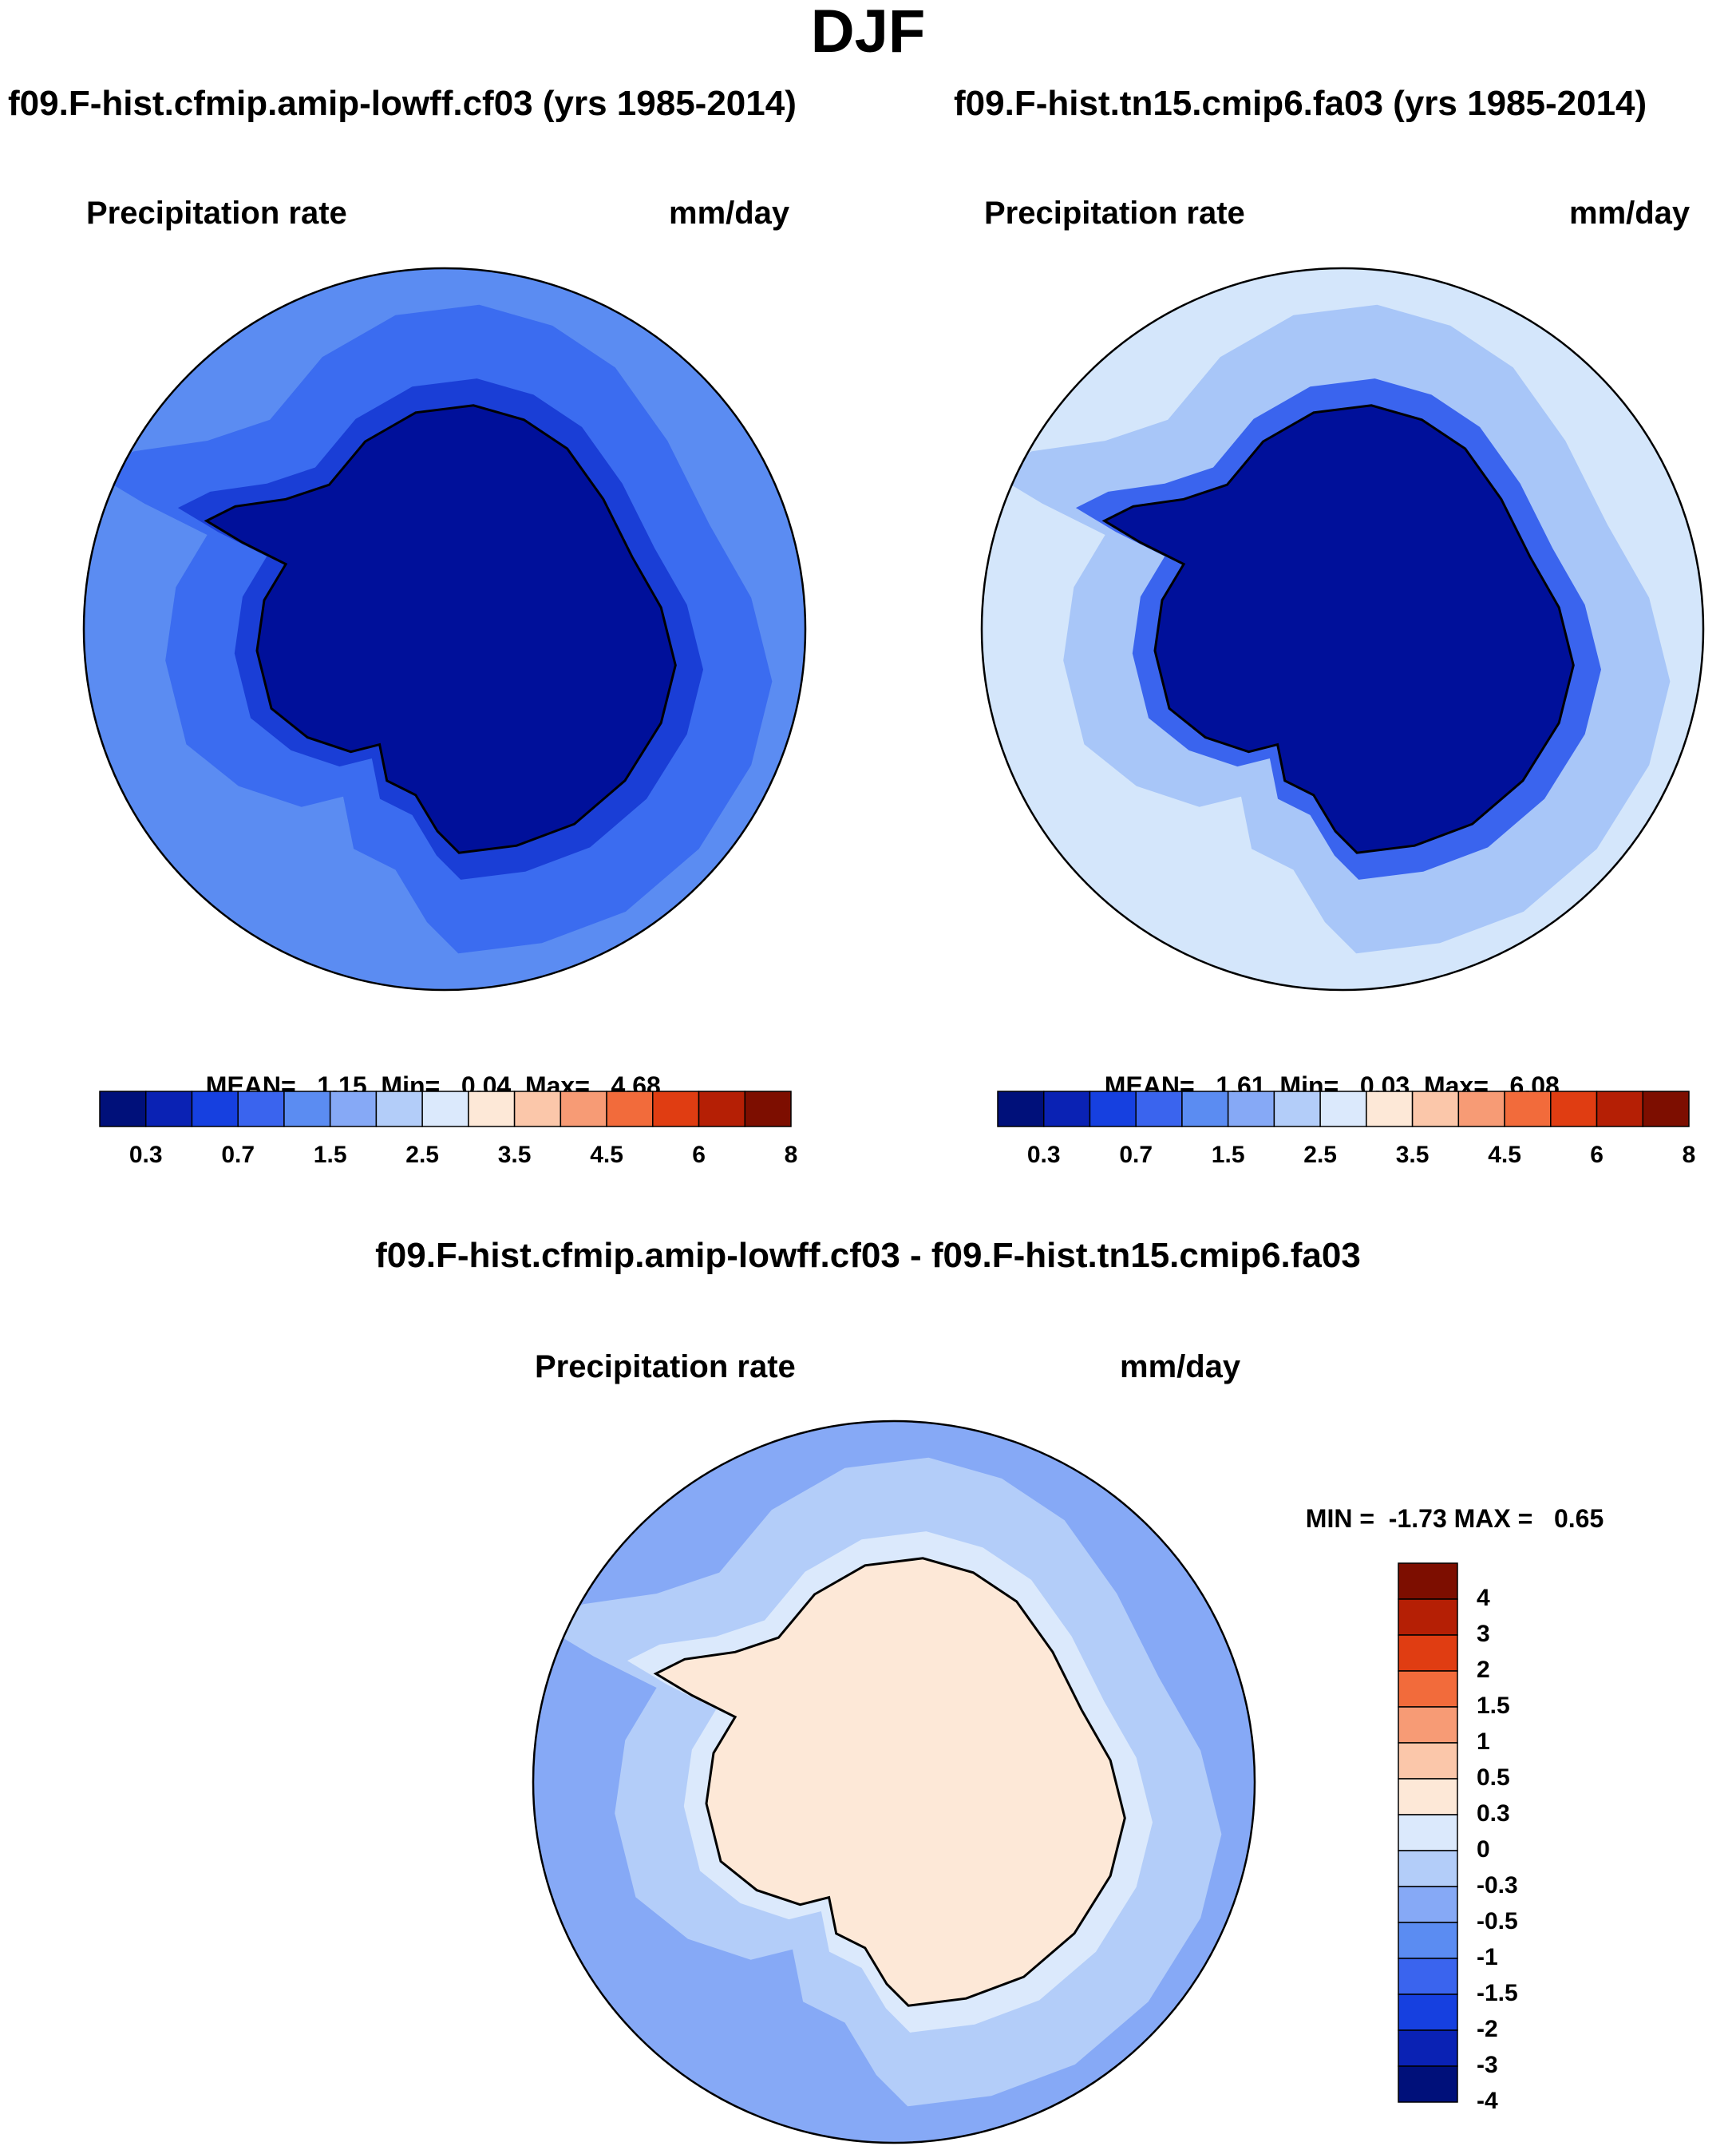 This screenshot has width=1736, height=2150. I want to click on right-colorbar-ticks: 0.3 0.7 1.5 2.5 3.5 4.5 6 8, so click(1346, 1158).